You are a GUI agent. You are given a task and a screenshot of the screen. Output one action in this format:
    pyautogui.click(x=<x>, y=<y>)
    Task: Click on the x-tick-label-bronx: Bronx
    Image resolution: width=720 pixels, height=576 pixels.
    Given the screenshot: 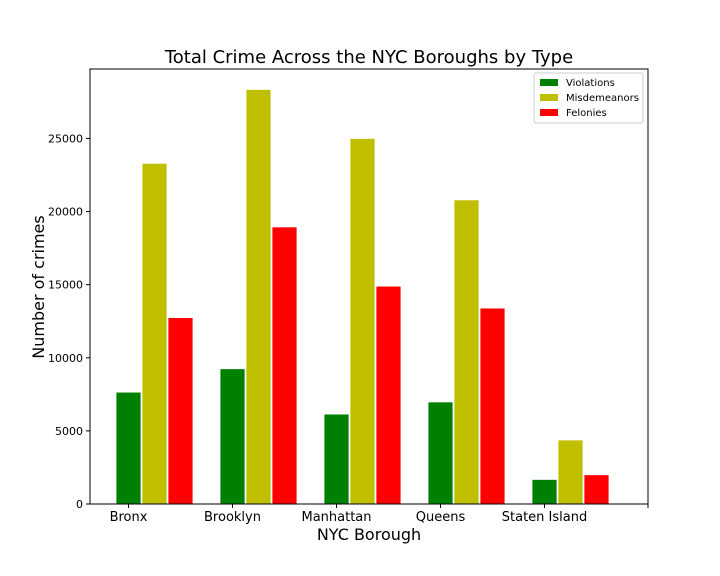 What is the action you would take?
    pyautogui.click(x=129, y=517)
    